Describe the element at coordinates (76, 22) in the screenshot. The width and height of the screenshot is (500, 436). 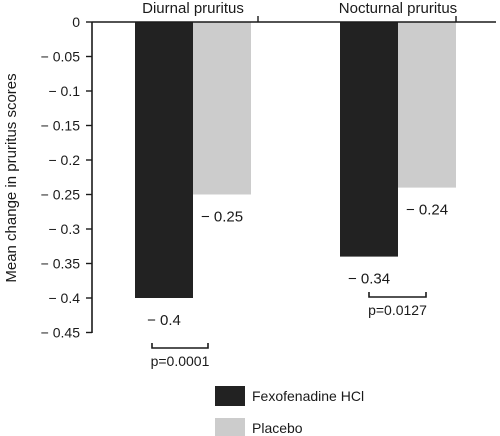
I see `y-tick-label: 0` at that location.